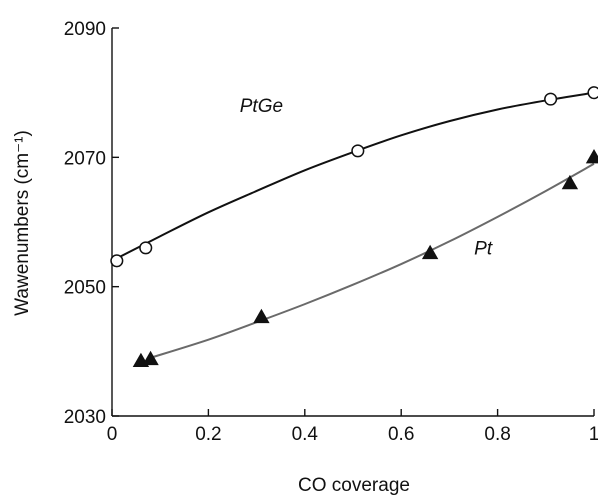  Describe the element at coordinates (85, 158) in the screenshot. I see `y-tick-label: 2070` at that location.